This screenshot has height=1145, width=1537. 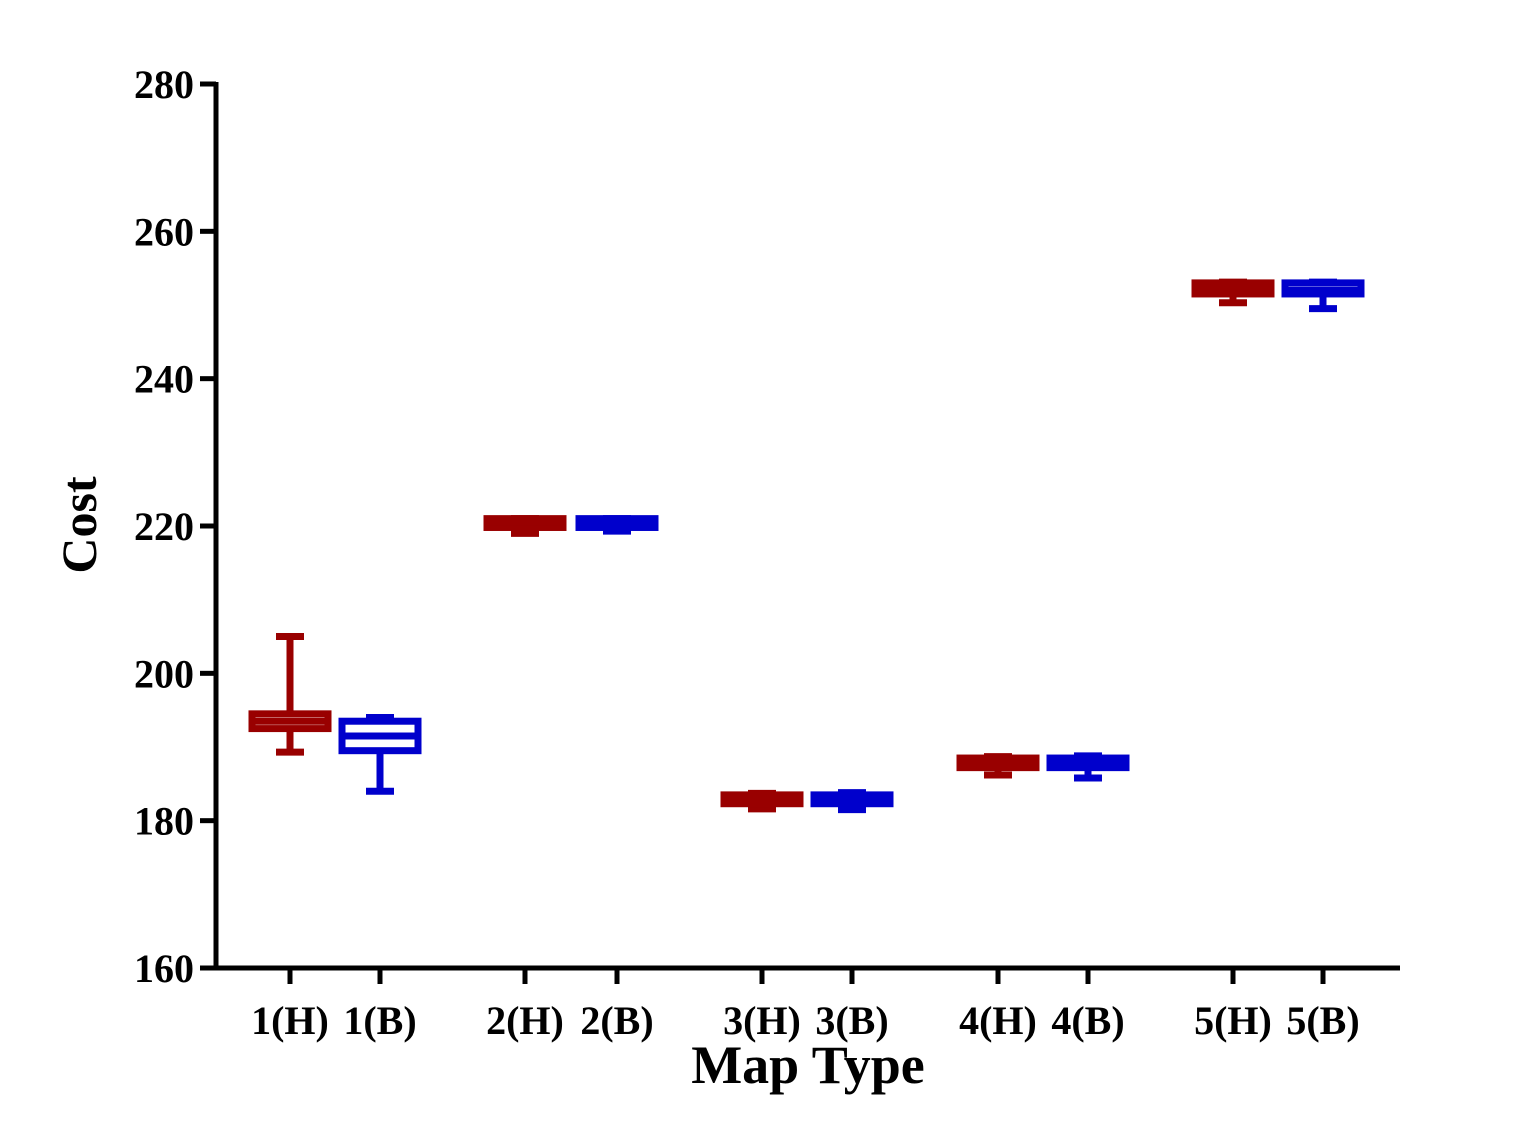 I want to click on y-tick-label: 260, so click(x=164, y=231).